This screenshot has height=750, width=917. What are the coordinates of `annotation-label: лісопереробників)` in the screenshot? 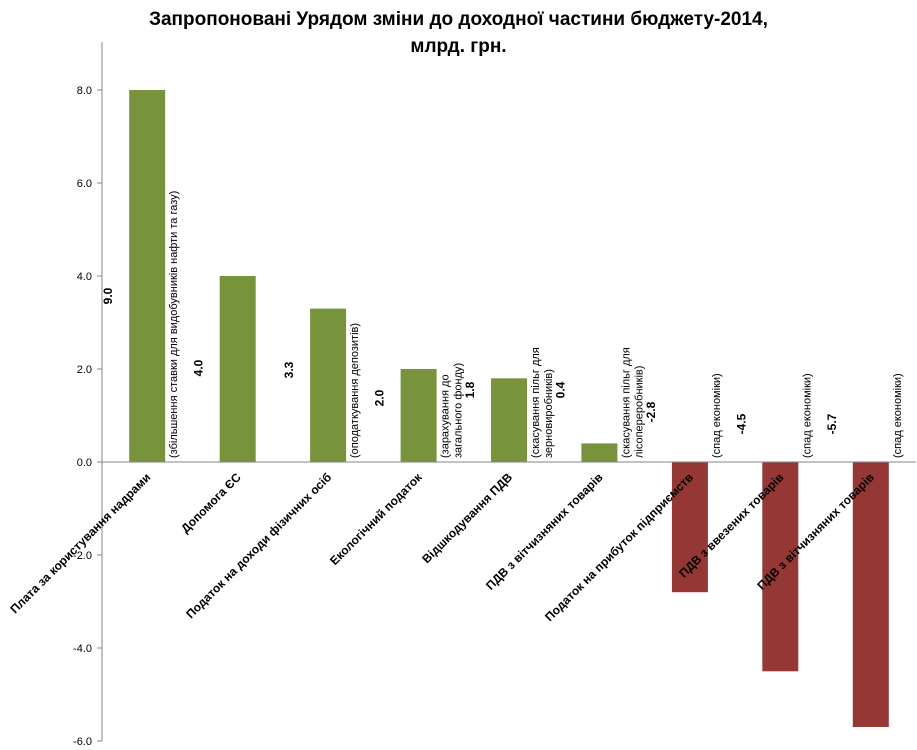 It's located at (639, 412).